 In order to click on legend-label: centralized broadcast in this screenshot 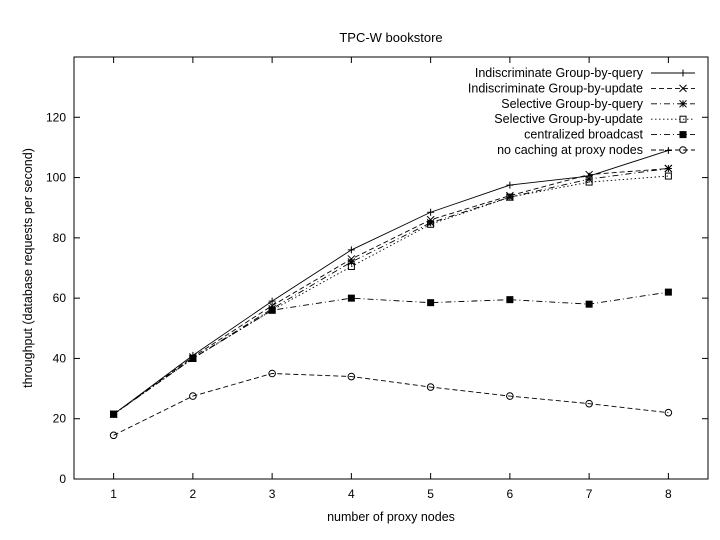, I will do `click(583, 135)`.